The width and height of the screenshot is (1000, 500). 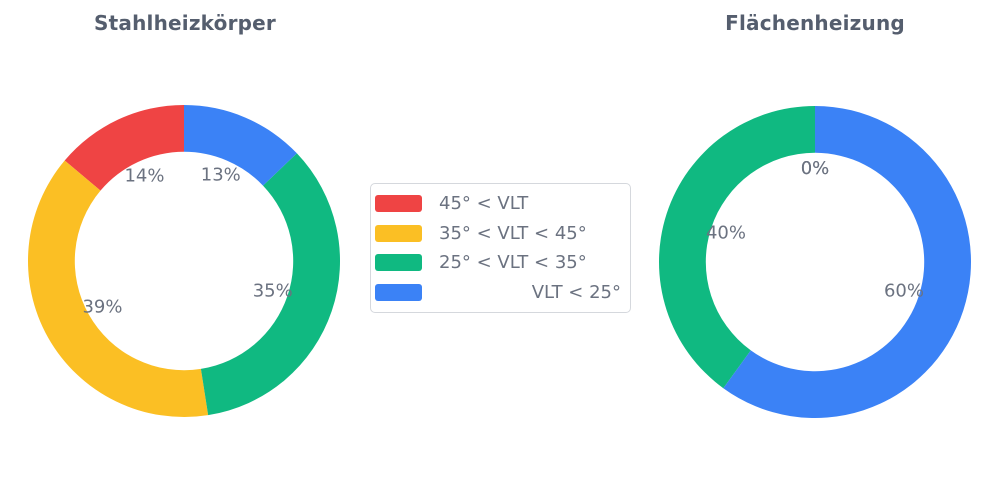 I want to click on legend-item-25-35: 25° < VLT < 35°, so click(x=498, y=263).